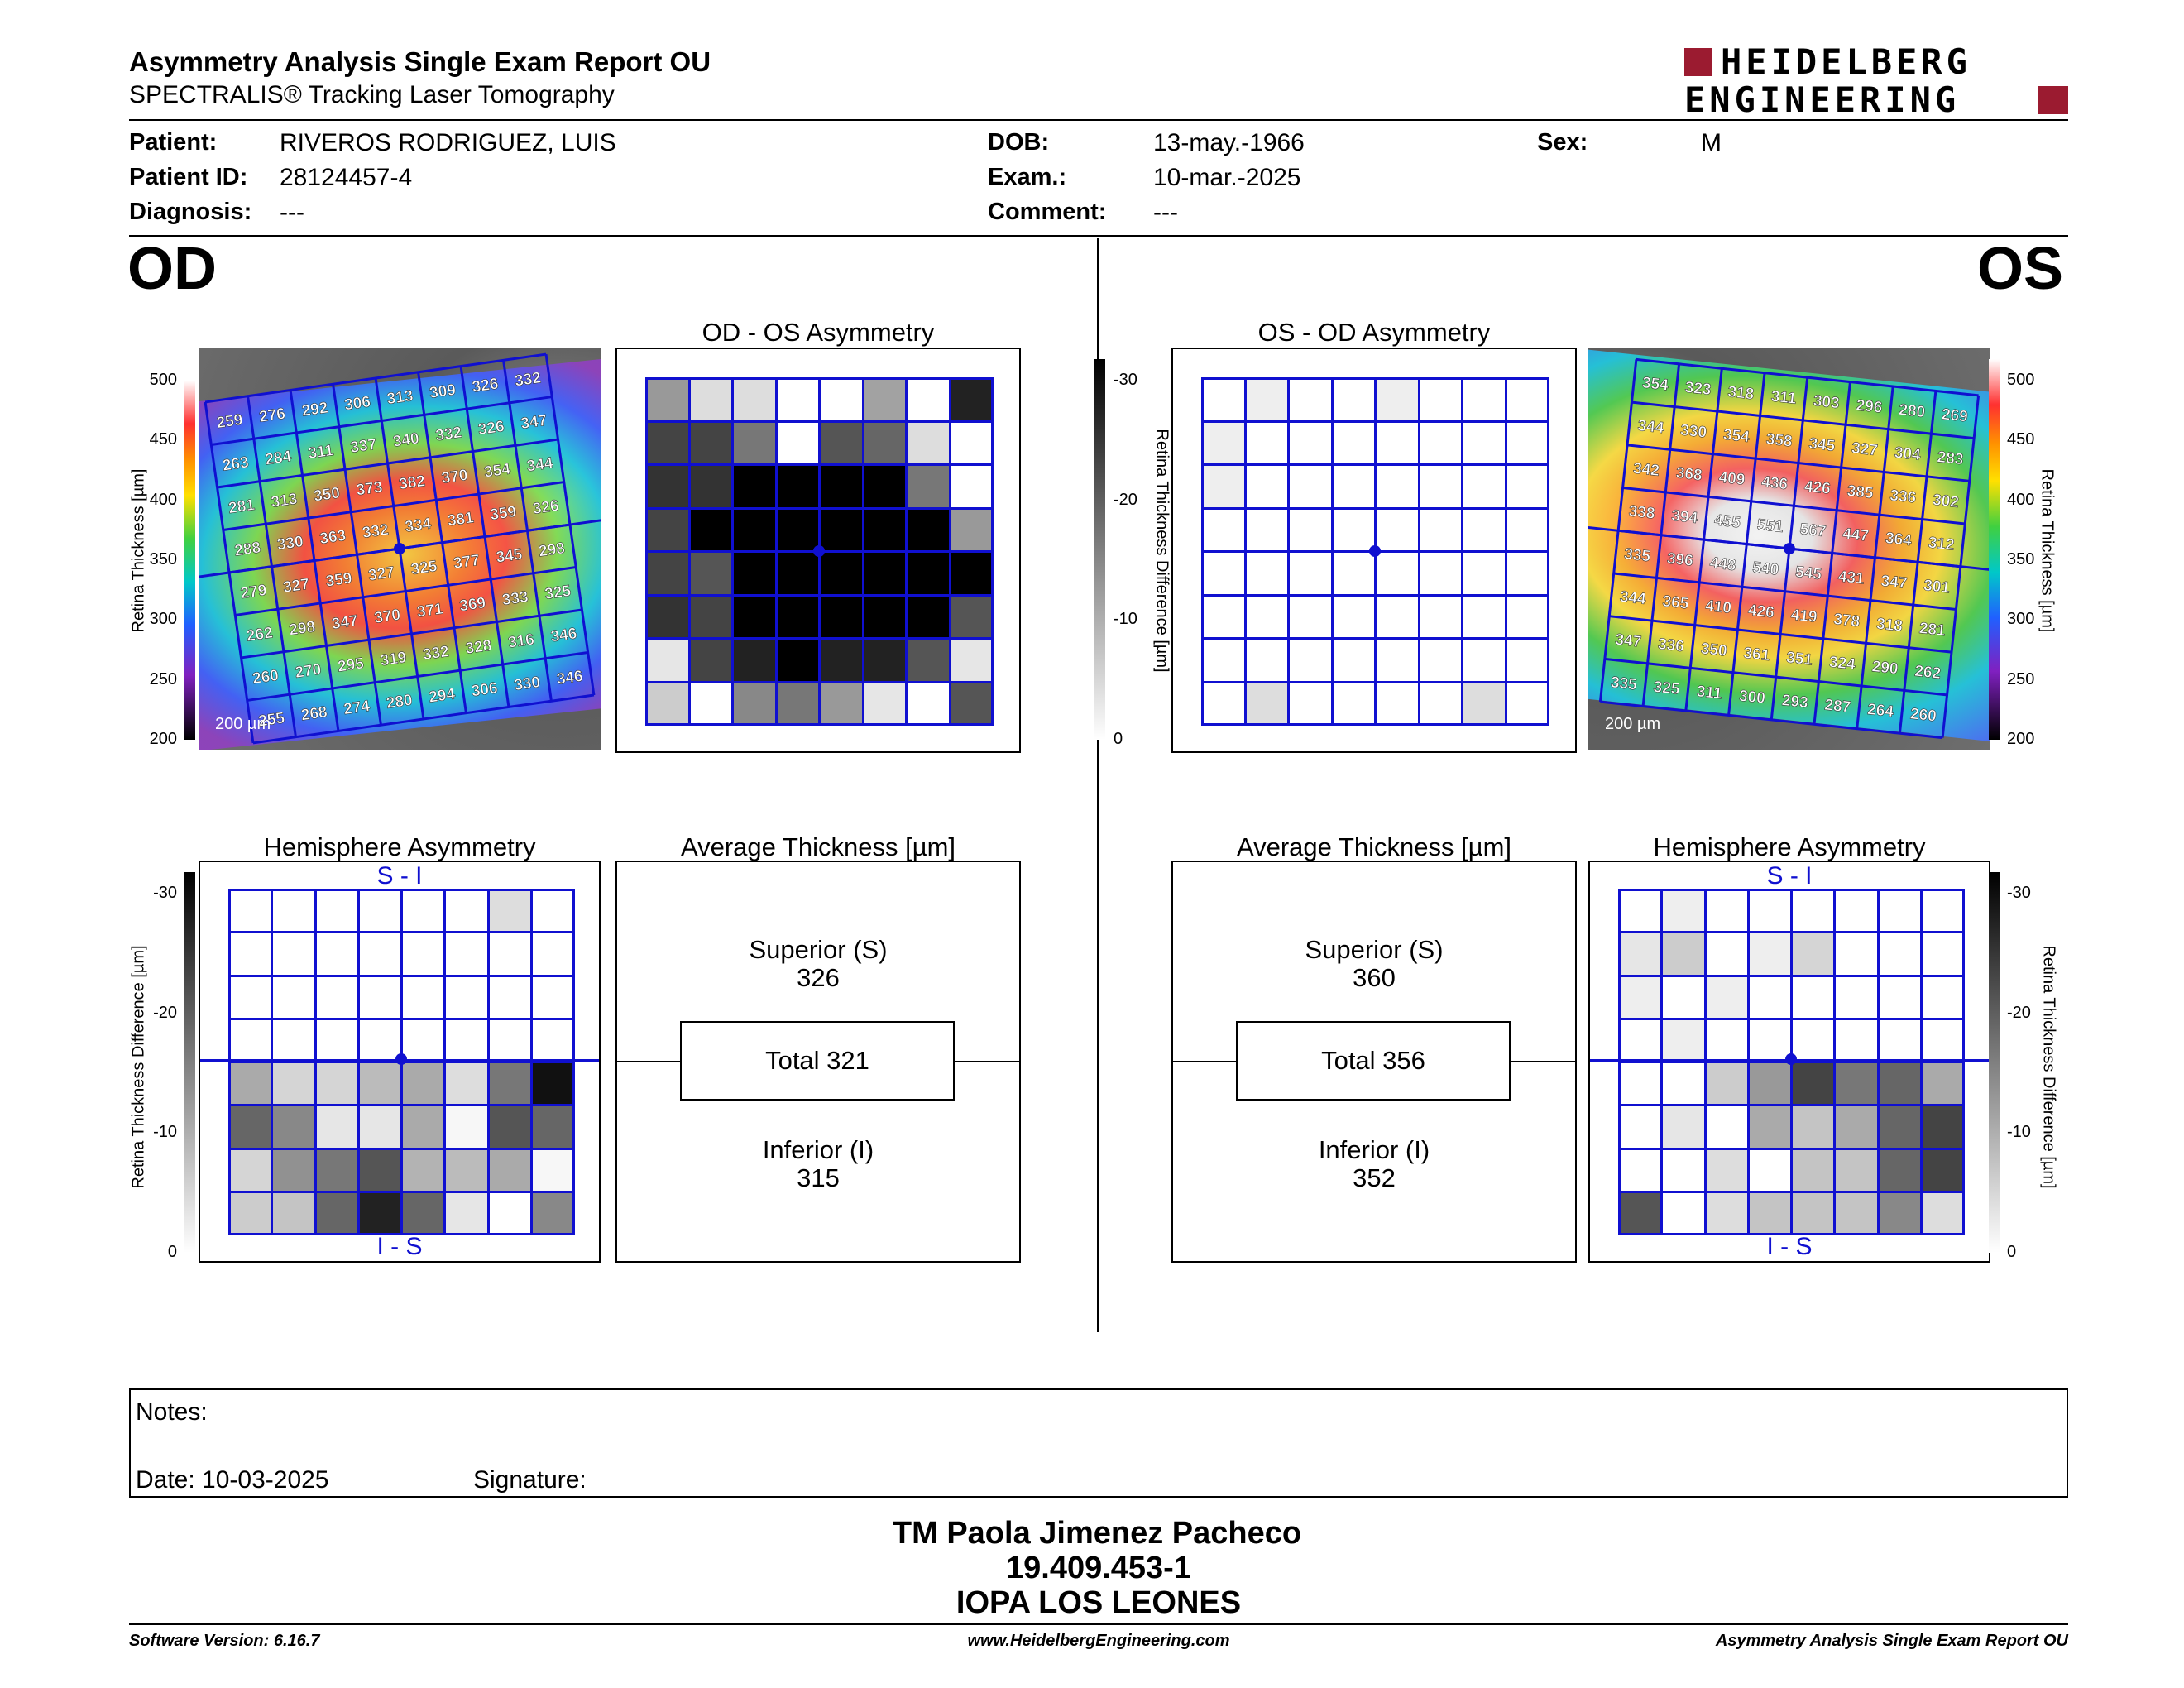  I want to click on thickness-value: 365, so click(1676, 602).